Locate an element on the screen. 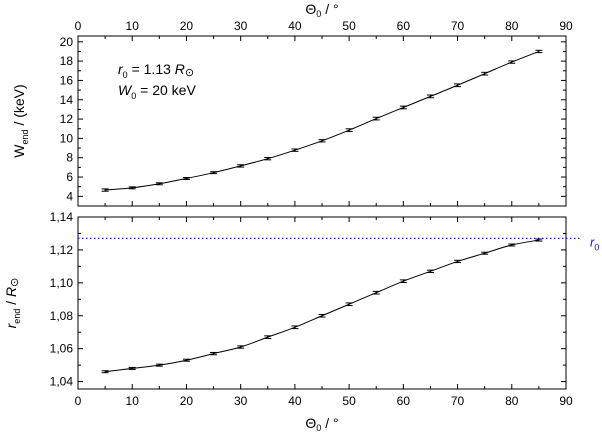 The image size is (602, 438). y-tick-label: 16 is located at coordinates (67, 80).